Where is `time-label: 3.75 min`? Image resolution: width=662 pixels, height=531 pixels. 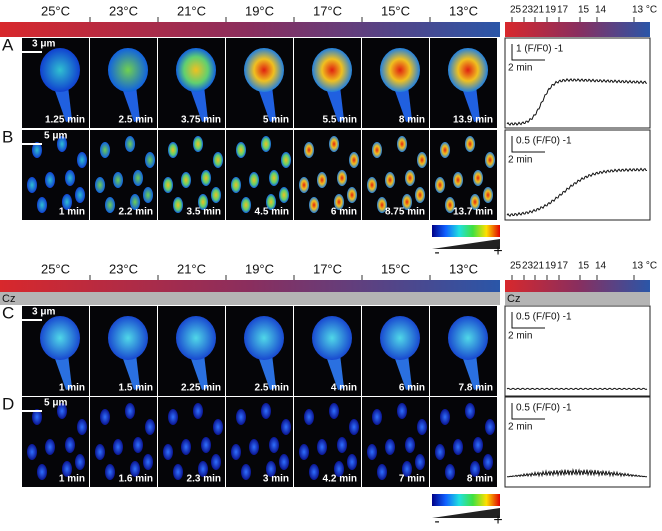
time-label: 3.75 min is located at coordinates (201, 120).